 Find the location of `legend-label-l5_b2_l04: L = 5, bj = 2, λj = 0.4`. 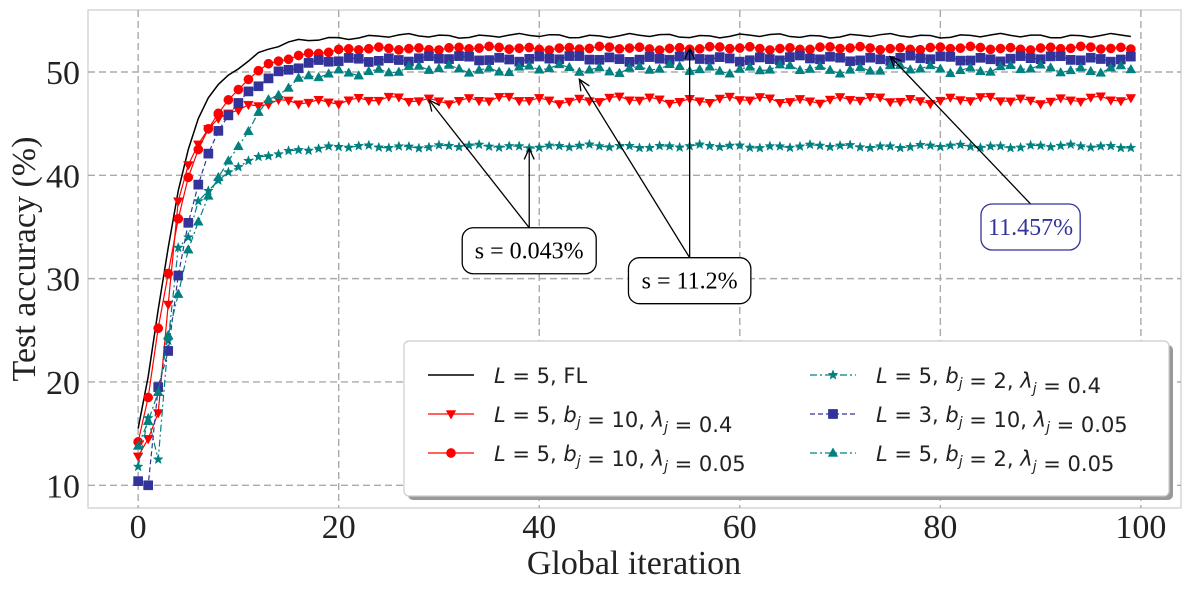

legend-label-l5_b2_l04: L = 5, bj = 2, λj = 0.4 is located at coordinates (988, 381).